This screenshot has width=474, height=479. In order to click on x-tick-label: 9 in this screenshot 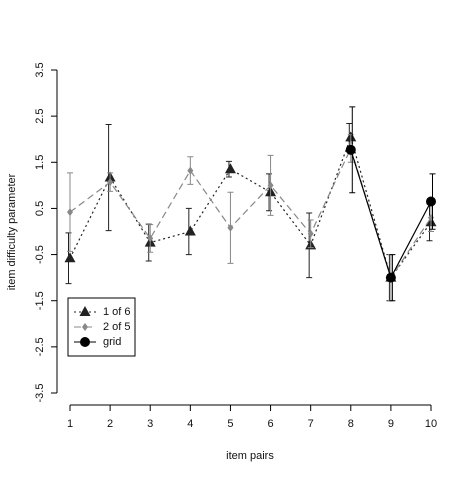, I will do `click(391, 424)`.